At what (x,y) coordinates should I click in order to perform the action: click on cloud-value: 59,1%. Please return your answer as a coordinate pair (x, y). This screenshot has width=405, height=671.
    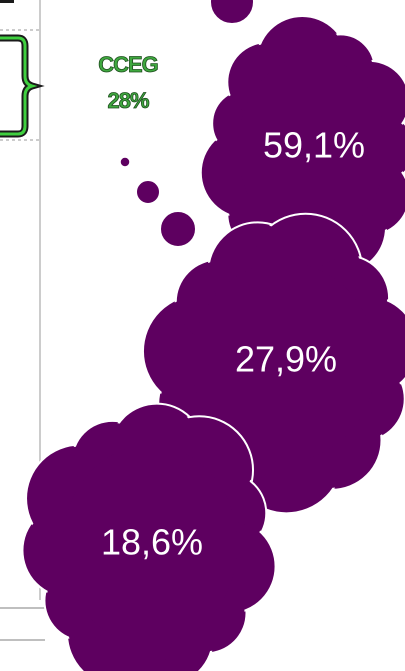
    Looking at the image, I should click on (314, 145).